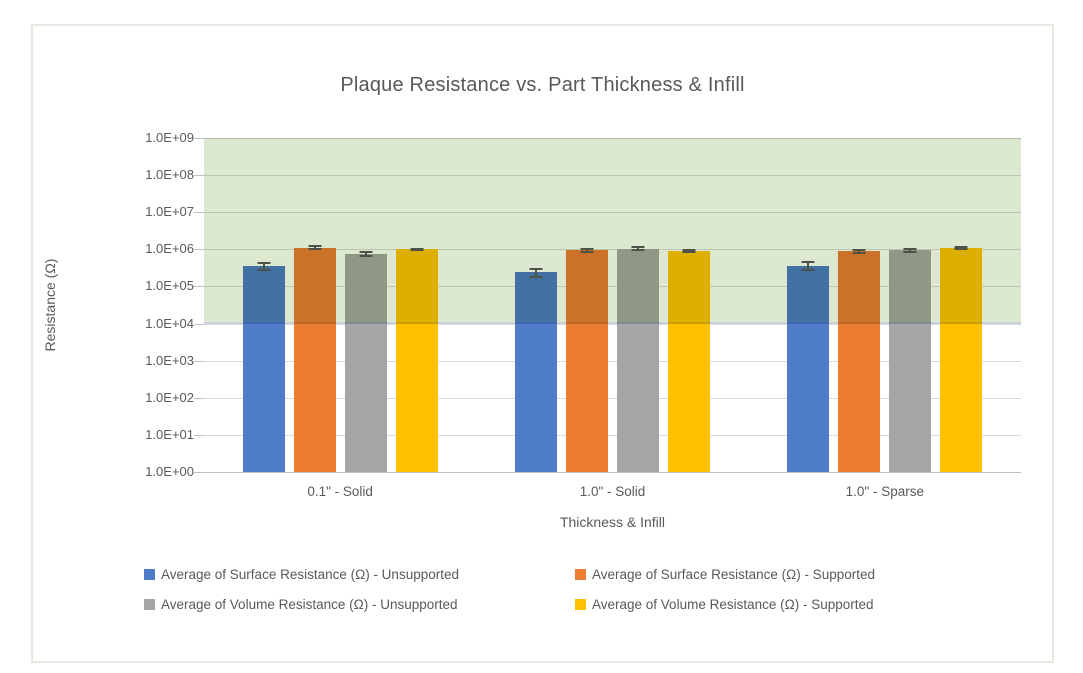  What do you see at coordinates (169, 471) in the screenshot?
I see `y-tick-label-1.0E+00: 1.0E+00` at bounding box center [169, 471].